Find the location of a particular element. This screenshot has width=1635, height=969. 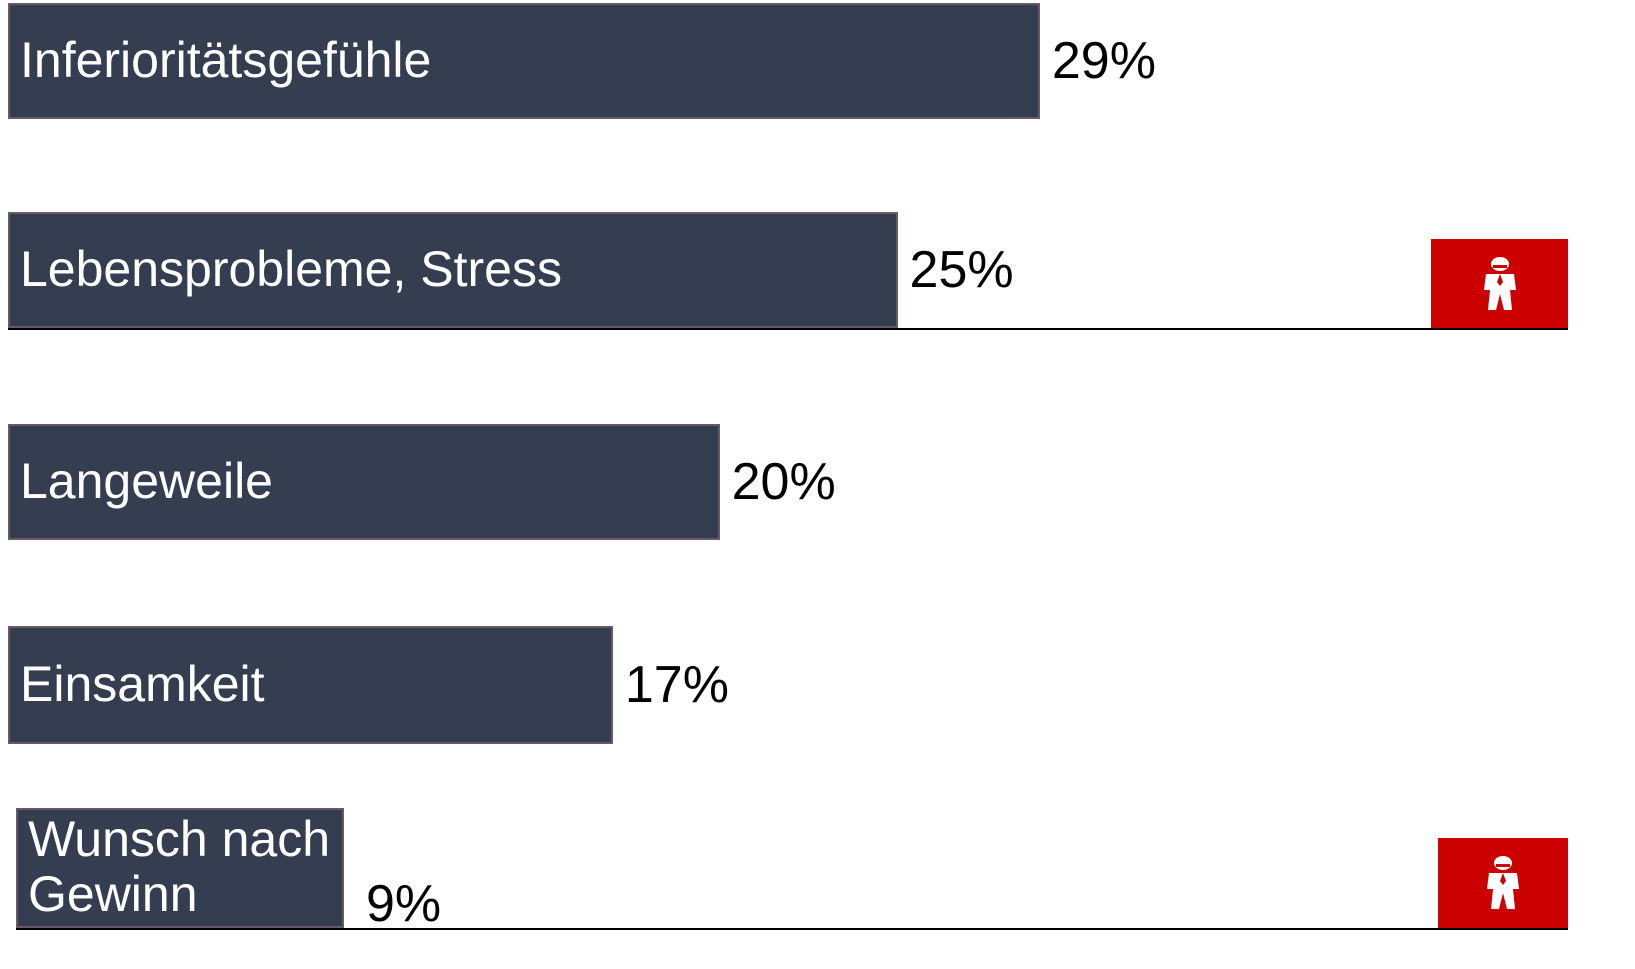

value-label-0: 29% is located at coordinates (1103, 61).